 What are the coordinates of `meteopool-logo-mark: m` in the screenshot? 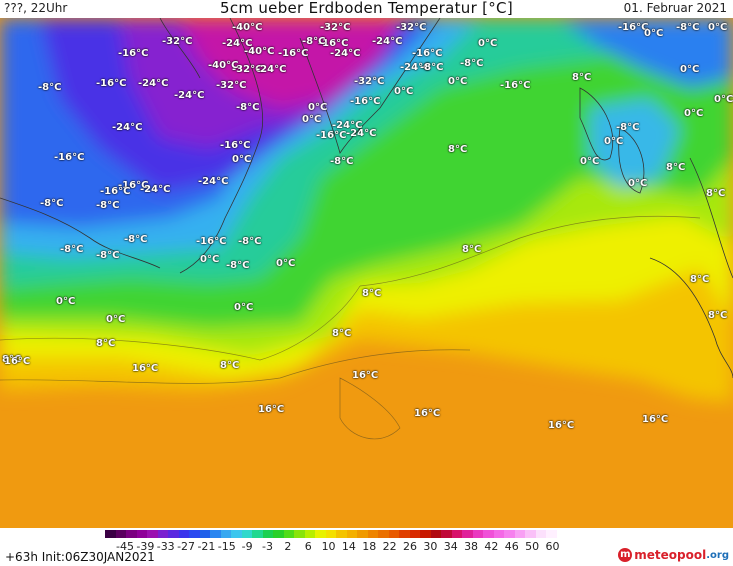 It's located at (625, 555).